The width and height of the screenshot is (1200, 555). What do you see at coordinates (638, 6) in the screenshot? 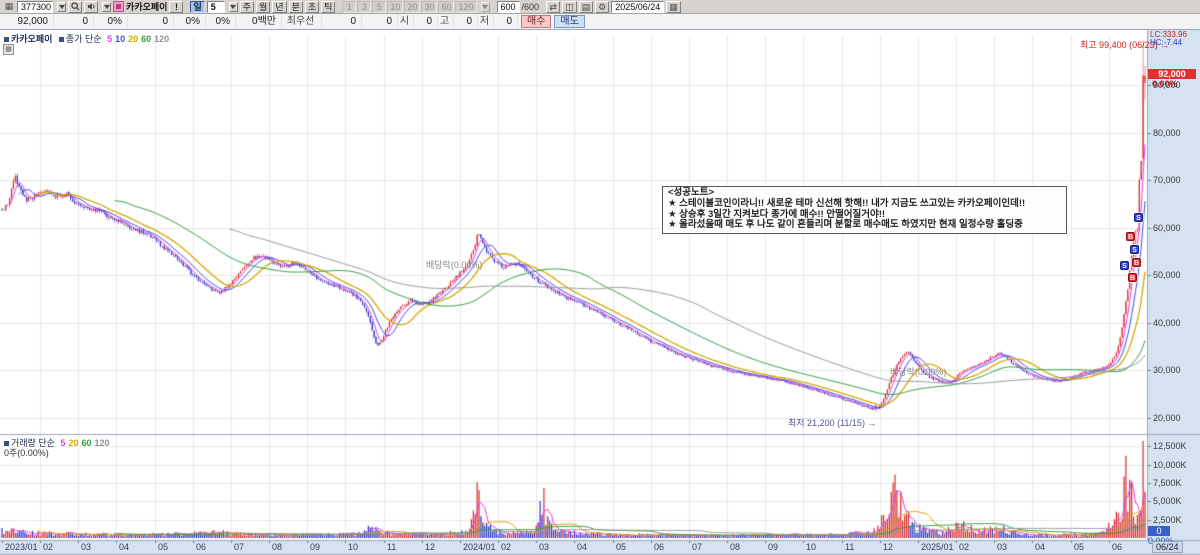
I see `date-field: 2025/06/24` at bounding box center [638, 6].